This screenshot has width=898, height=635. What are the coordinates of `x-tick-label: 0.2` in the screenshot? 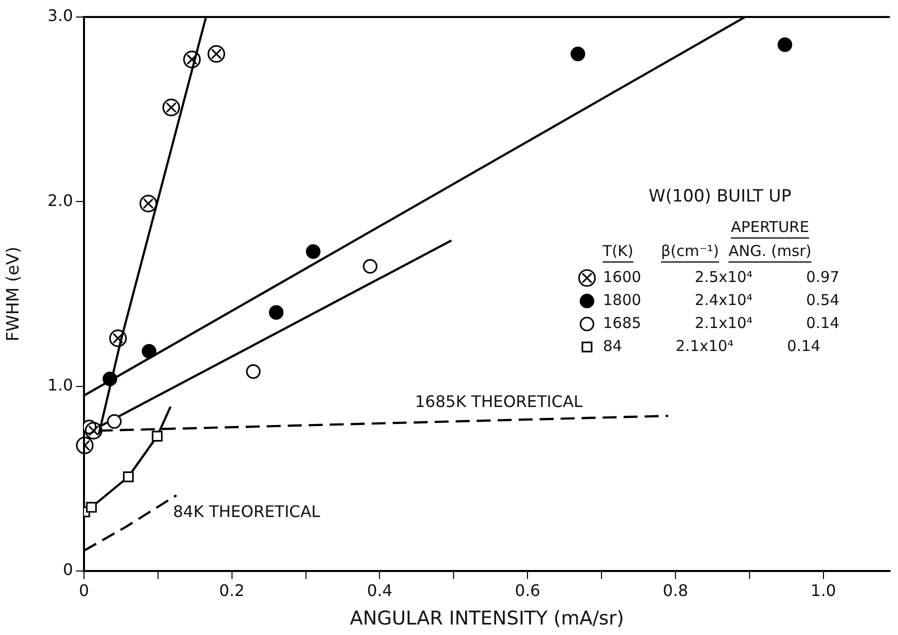 It's located at (232, 590).